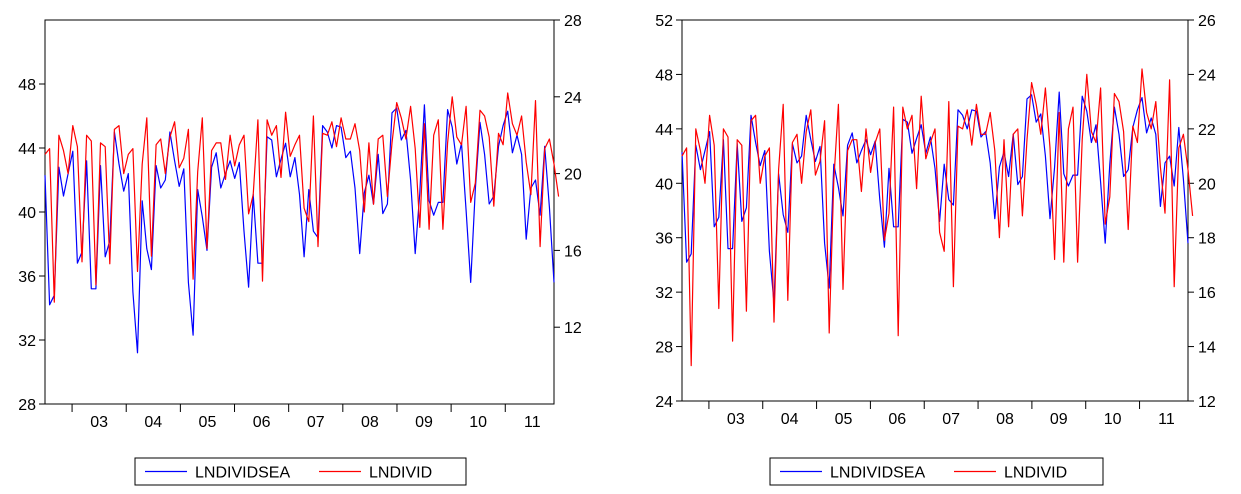 Image resolution: width=1241 pixels, height=494 pixels. I want to click on right-tick-label: 26, so click(1207, 21).